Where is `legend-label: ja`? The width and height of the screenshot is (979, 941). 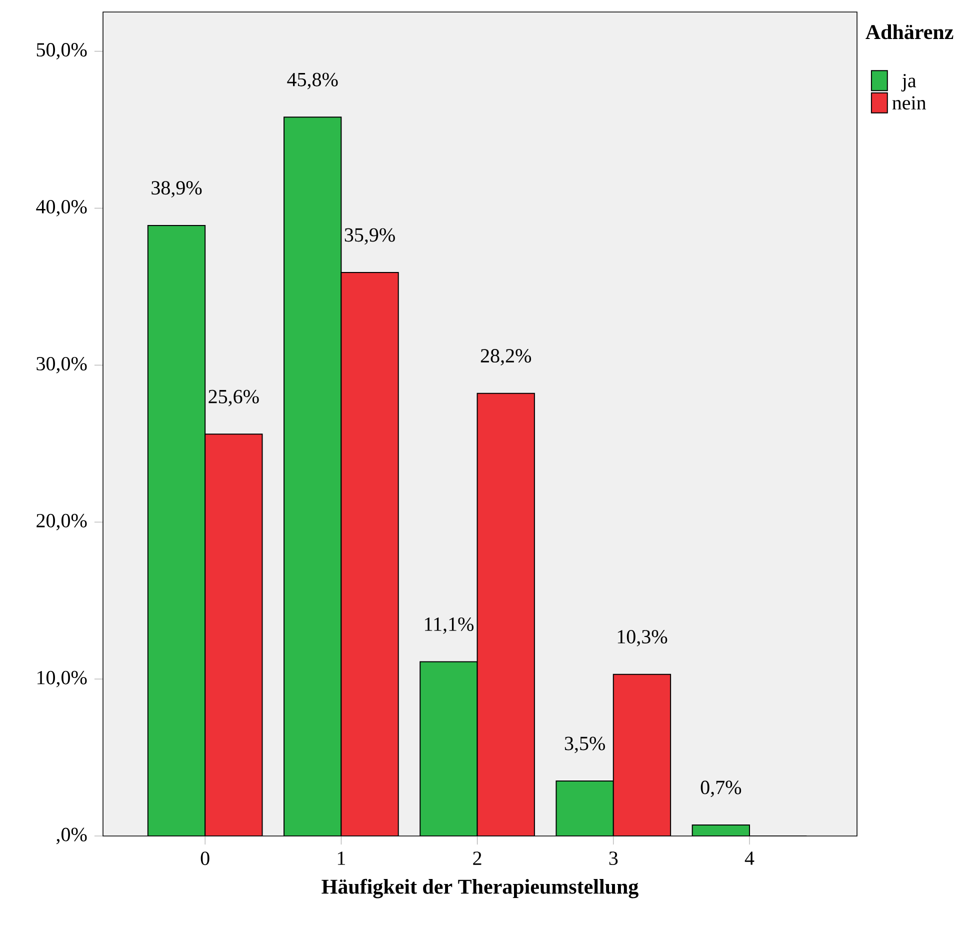
legend-label: ja is located at coordinates (908, 83).